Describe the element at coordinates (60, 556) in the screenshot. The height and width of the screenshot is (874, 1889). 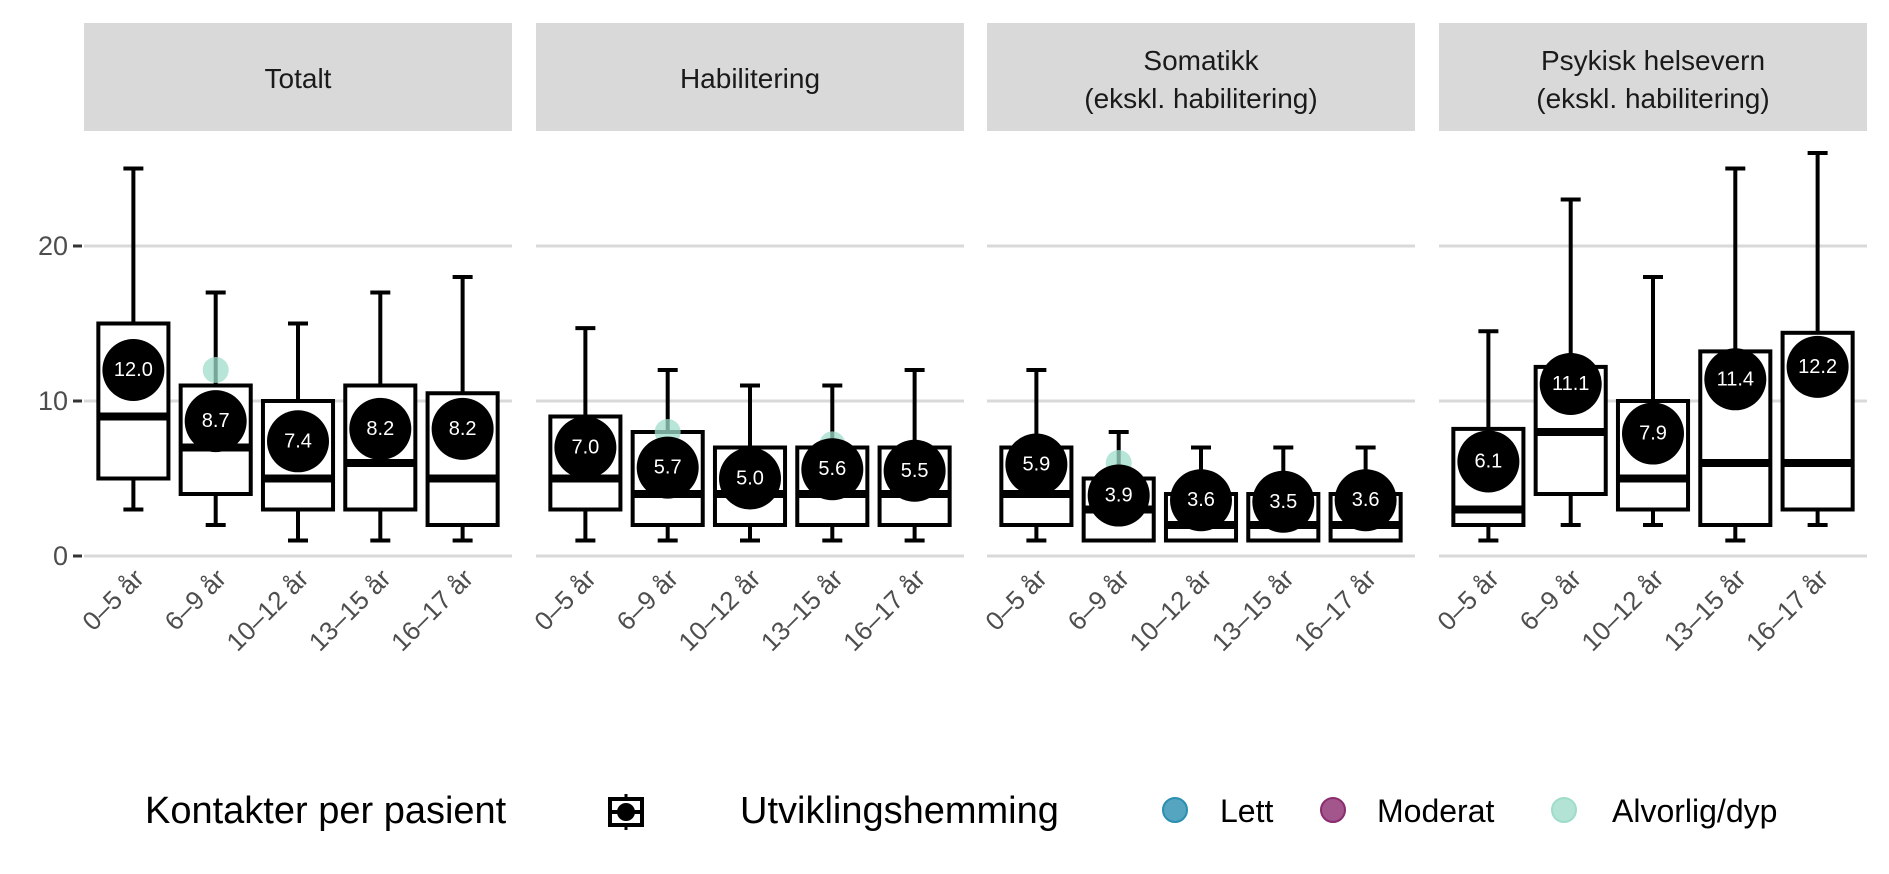
I see `y-tick-label: 0` at that location.